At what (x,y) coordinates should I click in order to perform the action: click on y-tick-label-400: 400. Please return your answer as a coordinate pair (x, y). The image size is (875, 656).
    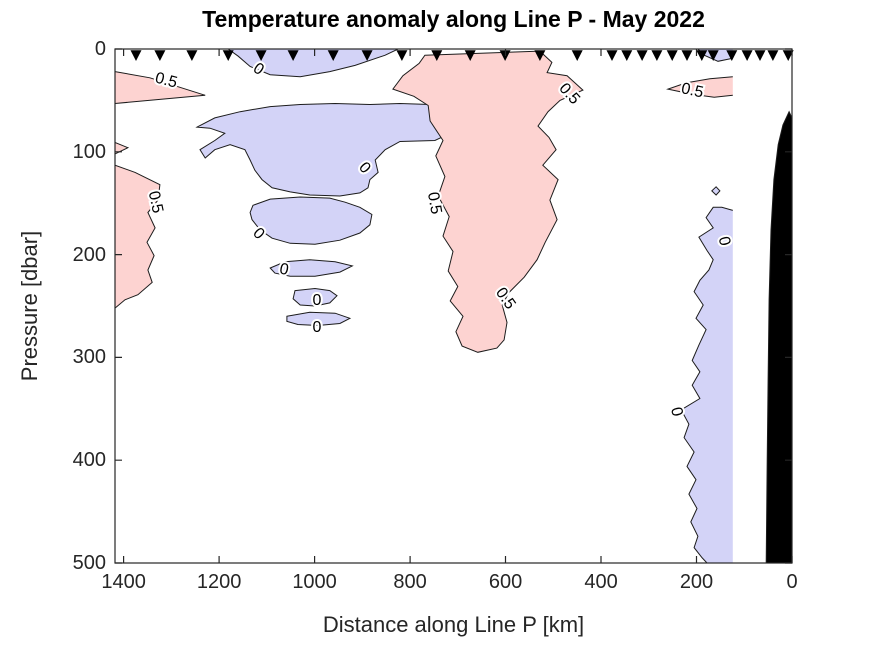
    Looking at the image, I should click on (89, 460).